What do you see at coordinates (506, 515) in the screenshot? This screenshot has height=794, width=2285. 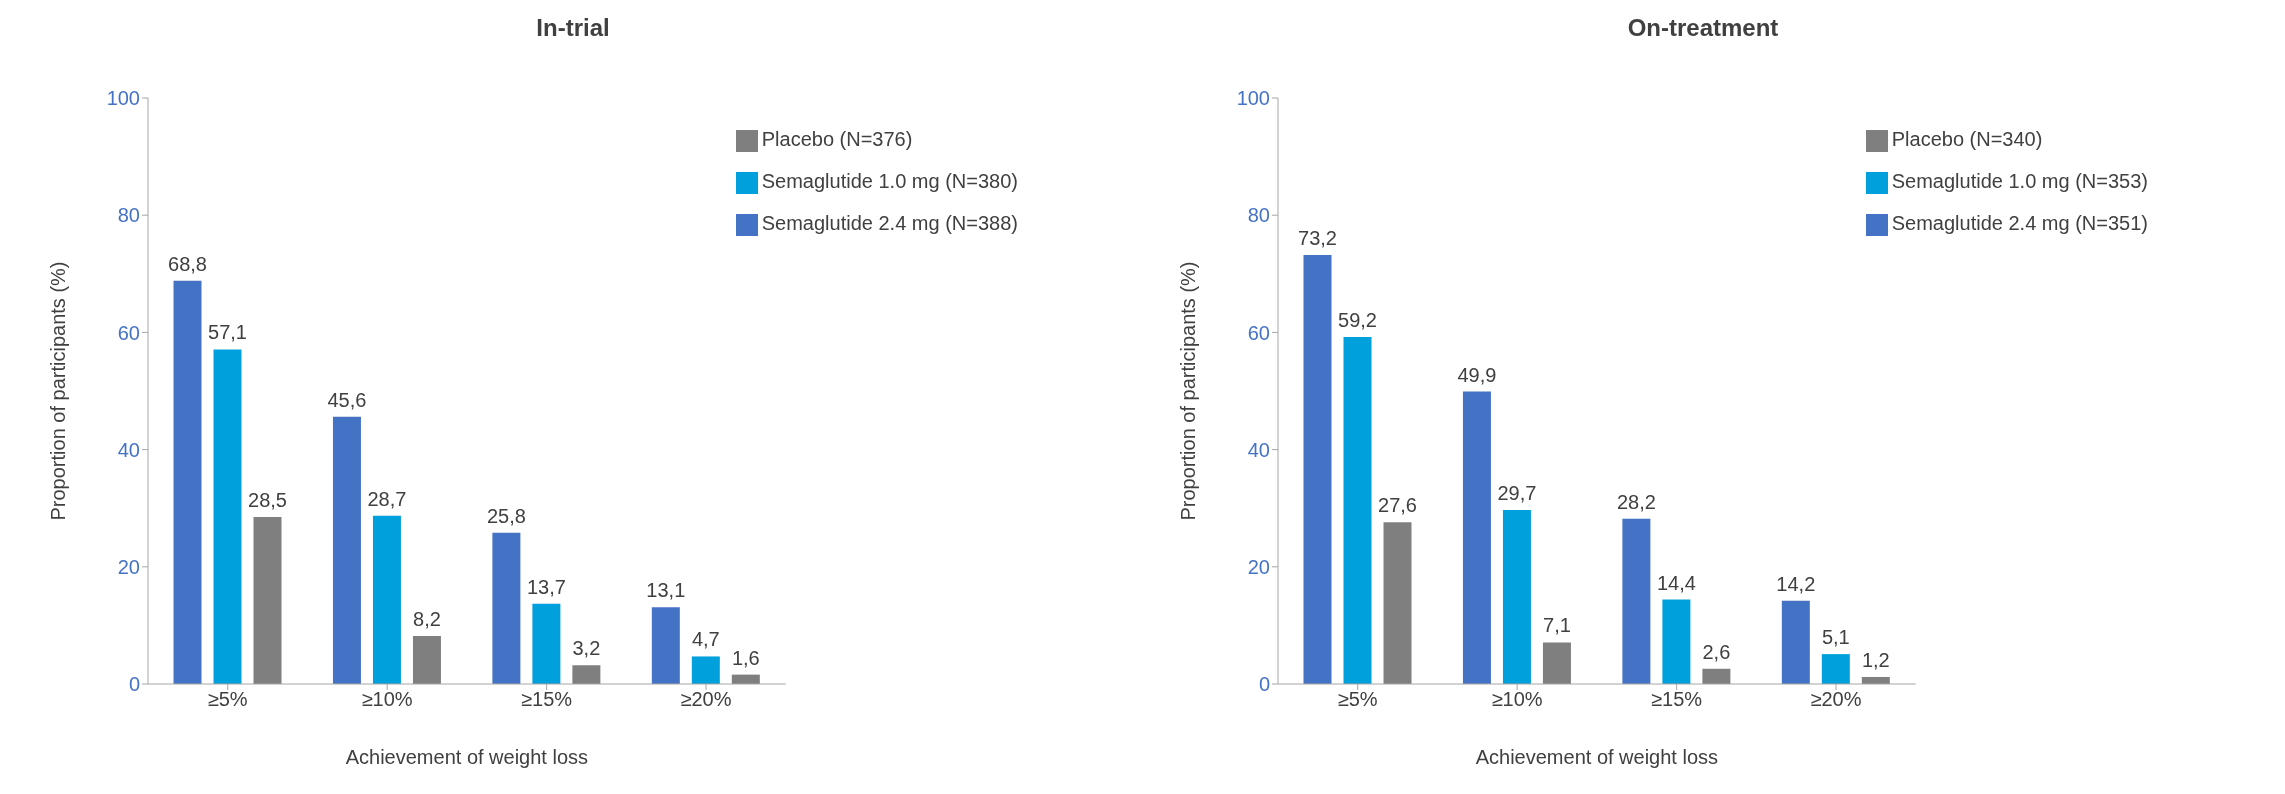 I see `data-label: 25,8` at bounding box center [506, 515].